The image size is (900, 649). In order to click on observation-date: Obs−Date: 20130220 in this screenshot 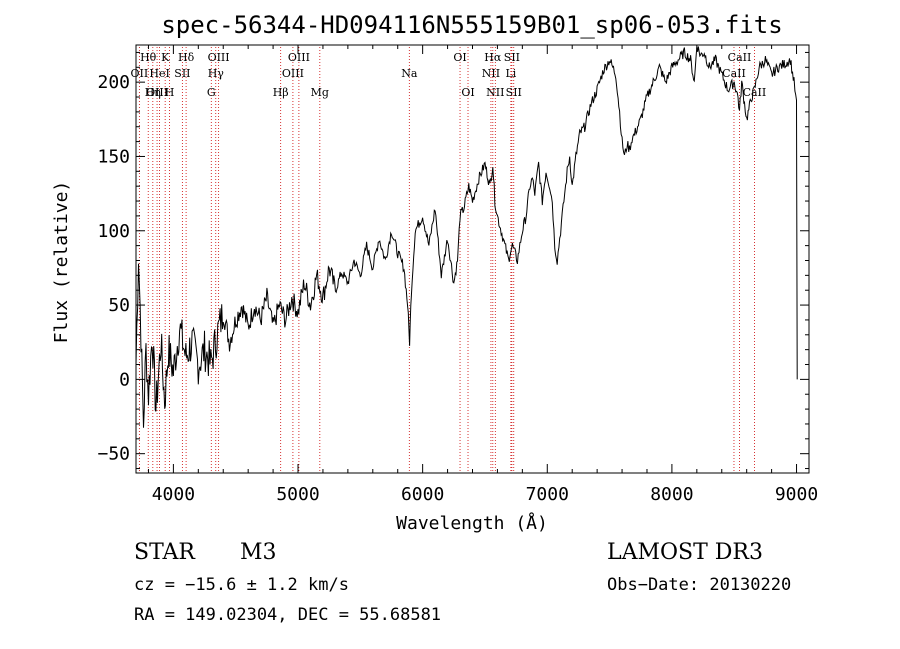, I will do `click(699, 585)`.